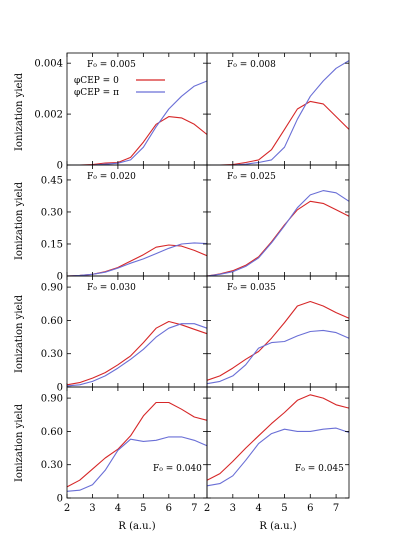 The height and width of the screenshot is (554, 416). I want to click on panel-8: 2 3 4 5 6 7 F₀ = 0.045, so click(277, 450).